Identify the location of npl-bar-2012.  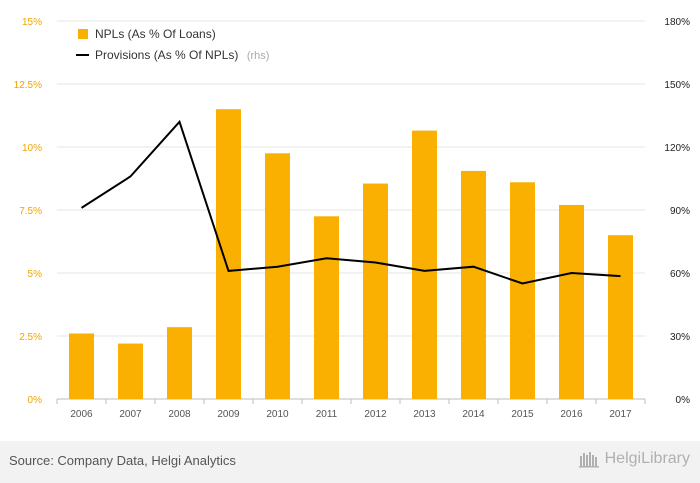
(375, 291).